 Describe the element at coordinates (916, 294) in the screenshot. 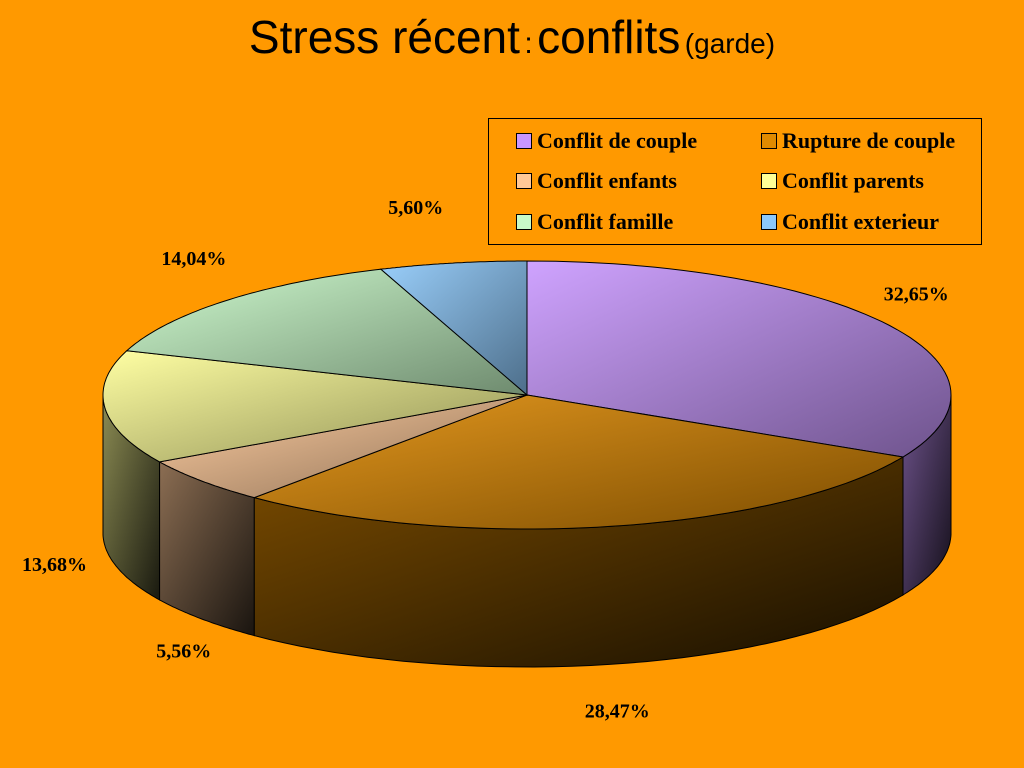

I see `data-label-conflit-de-couple: 32,65%` at that location.